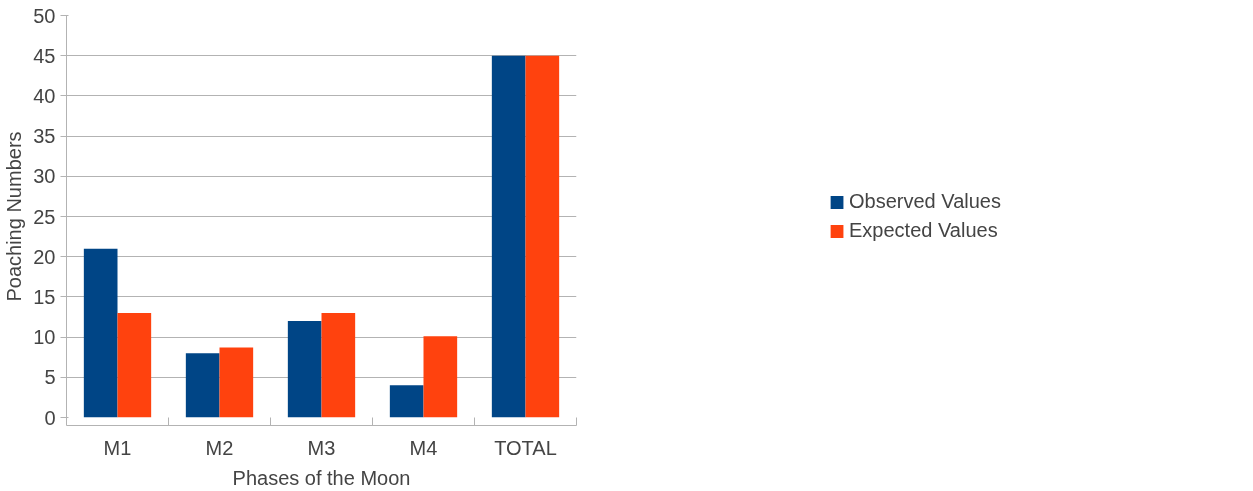 Image resolution: width=1253 pixels, height=491 pixels. What do you see at coordinates (925, 201) in the screenshot?
I see `legend-label: Observed Values` at bounding box center [925, 201].